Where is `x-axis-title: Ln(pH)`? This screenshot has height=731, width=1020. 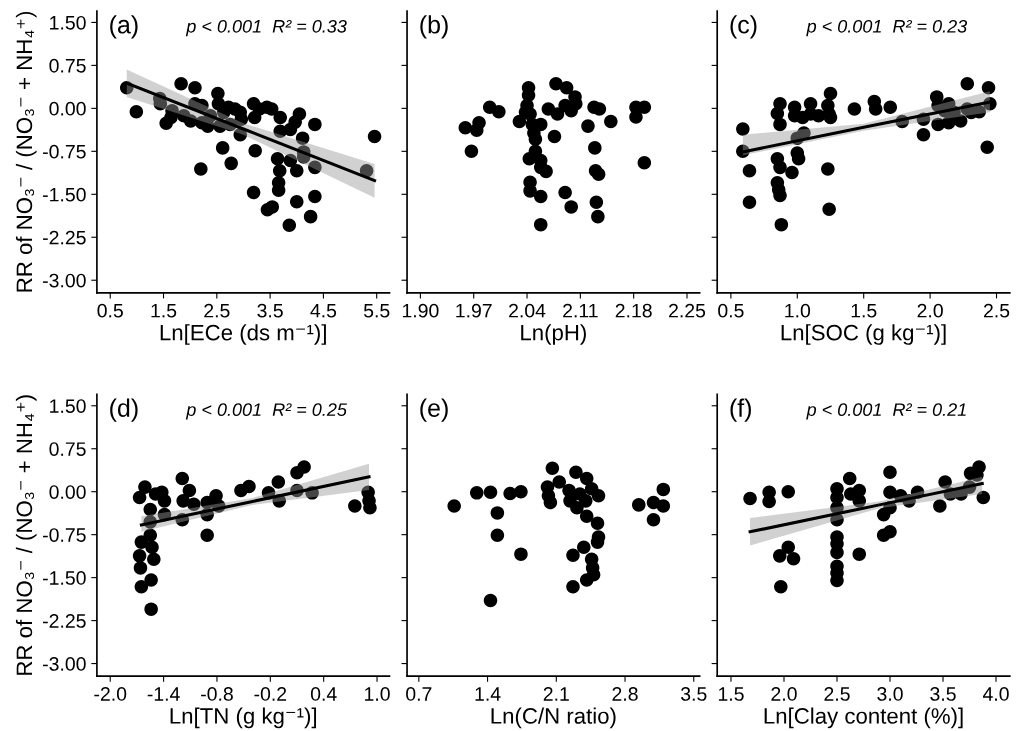
x-axis-title: Ln(pH) is located at coordinates (553, 334).